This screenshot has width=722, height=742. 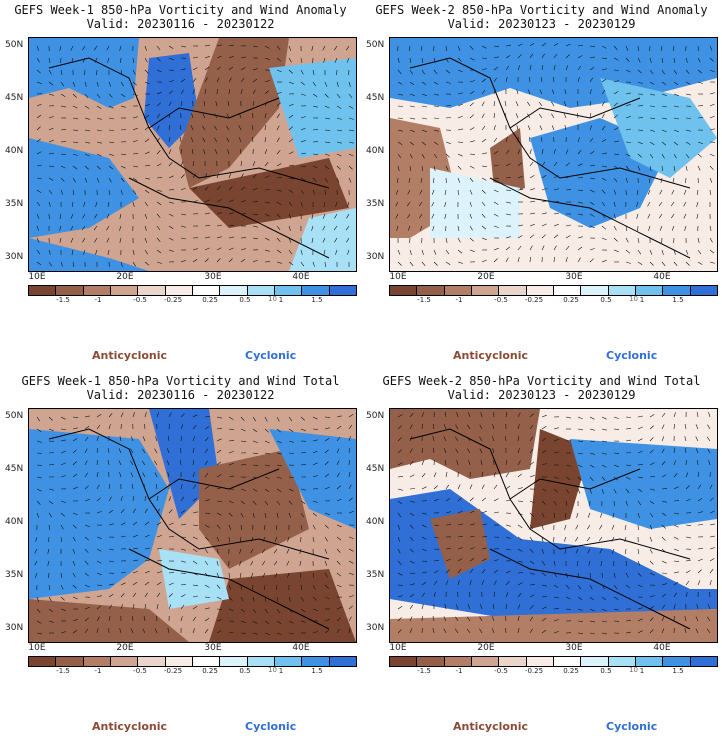 I want to click on colorbar-tick: 1, so click(x=281, y=300).